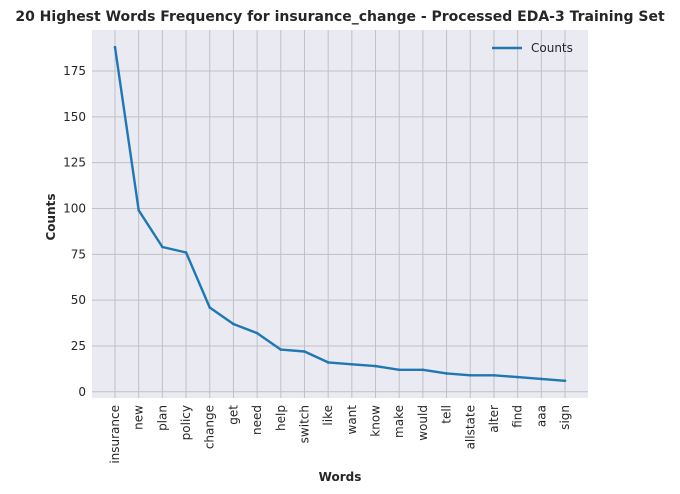 This screenshot has height=494, width=680. Describe the element at coordinates (565, 417) in the screenshot. I see `x-tick-label: sign` at that location.